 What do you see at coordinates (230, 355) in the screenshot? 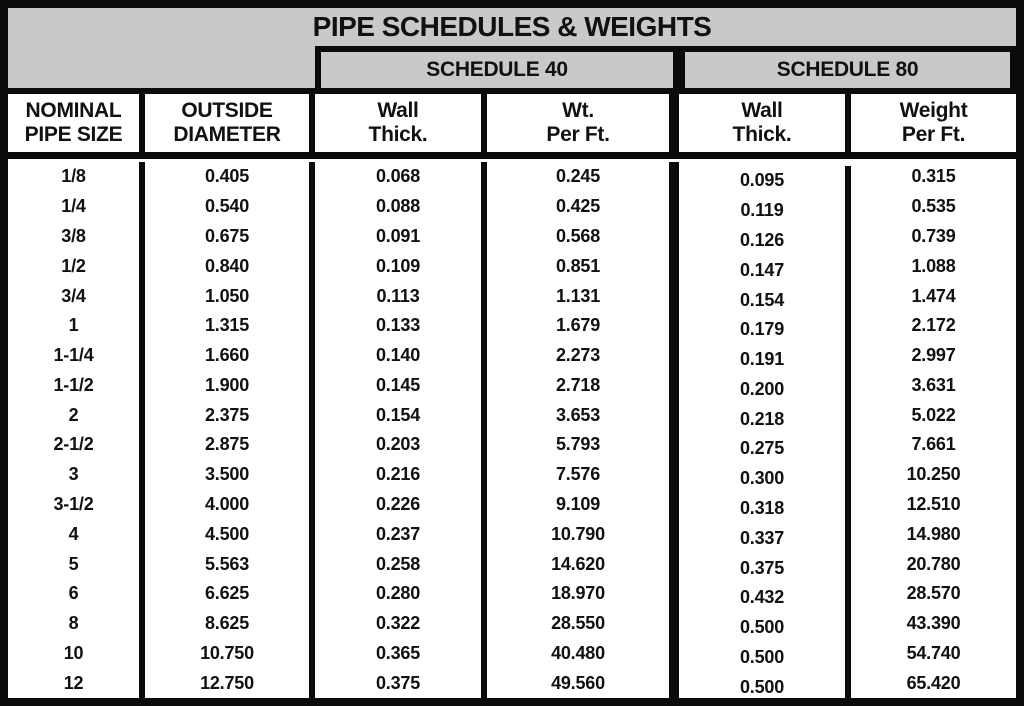
I see `cell-outside-diameter: 1.660` at bounding box center [230, 355].